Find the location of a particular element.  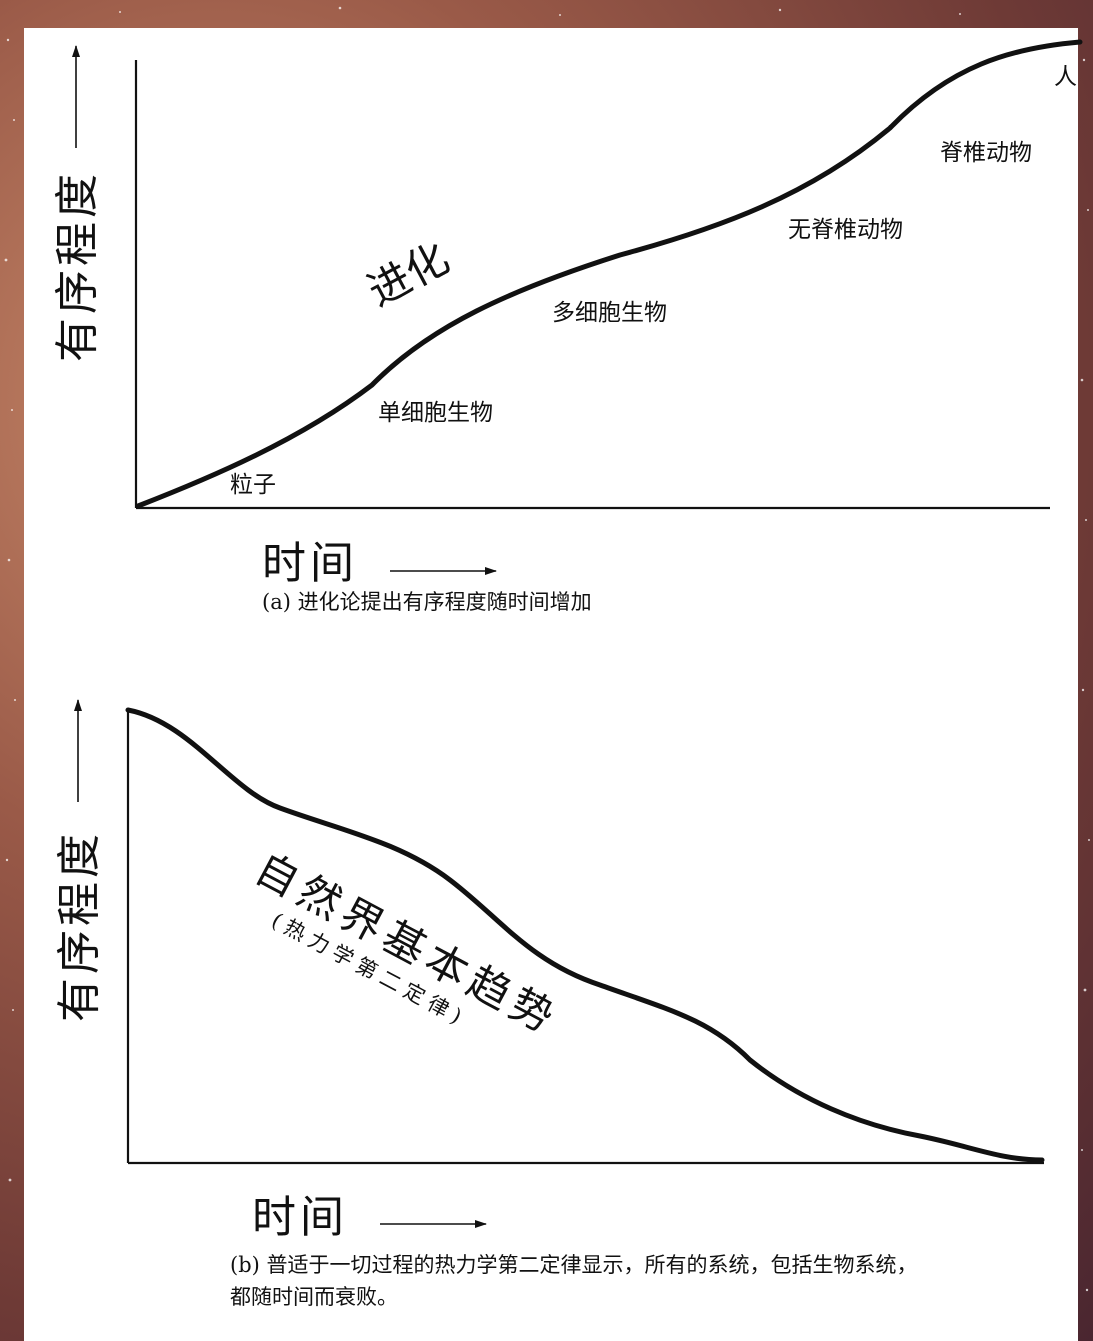

stage-label-vertebrates: 脊椎动物 is located at coordinates (986, 153).